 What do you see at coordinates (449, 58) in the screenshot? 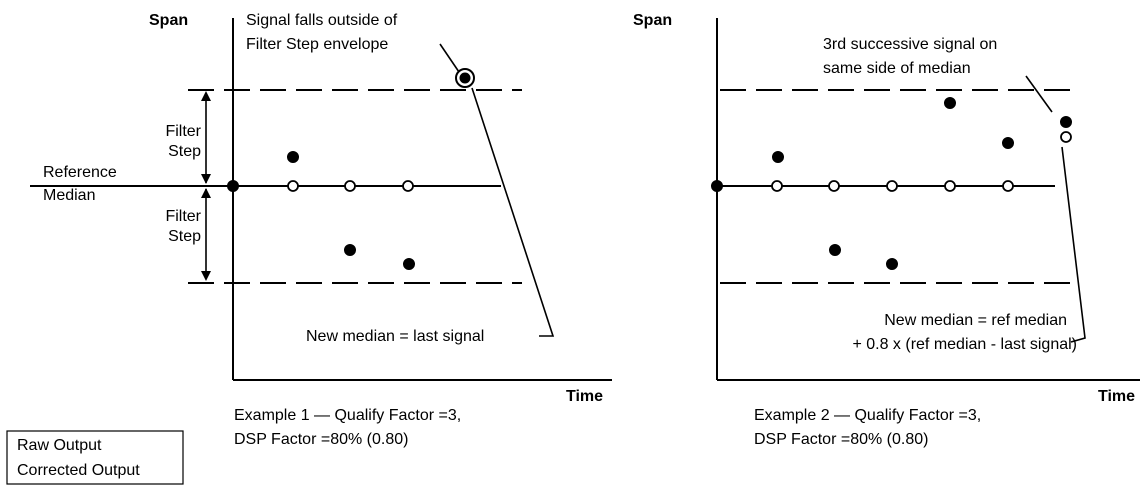
I see `example-1-annotation-leader` at bounding box center [449, 58].